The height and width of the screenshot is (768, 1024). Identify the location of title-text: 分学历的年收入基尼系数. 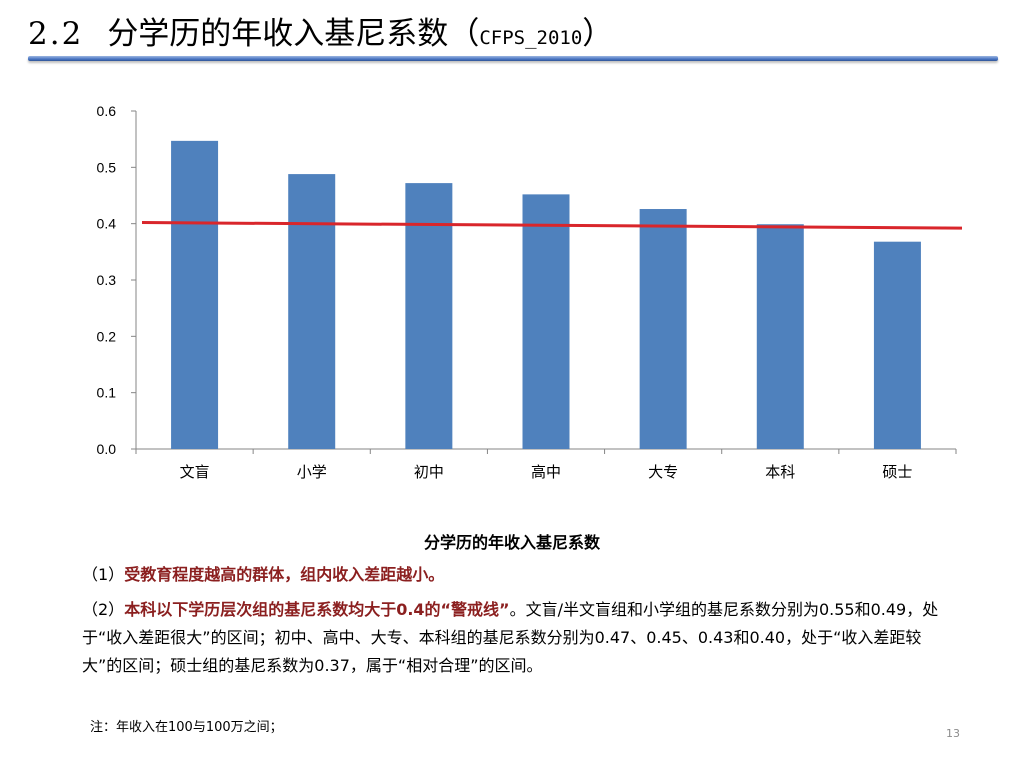
(278, 34).